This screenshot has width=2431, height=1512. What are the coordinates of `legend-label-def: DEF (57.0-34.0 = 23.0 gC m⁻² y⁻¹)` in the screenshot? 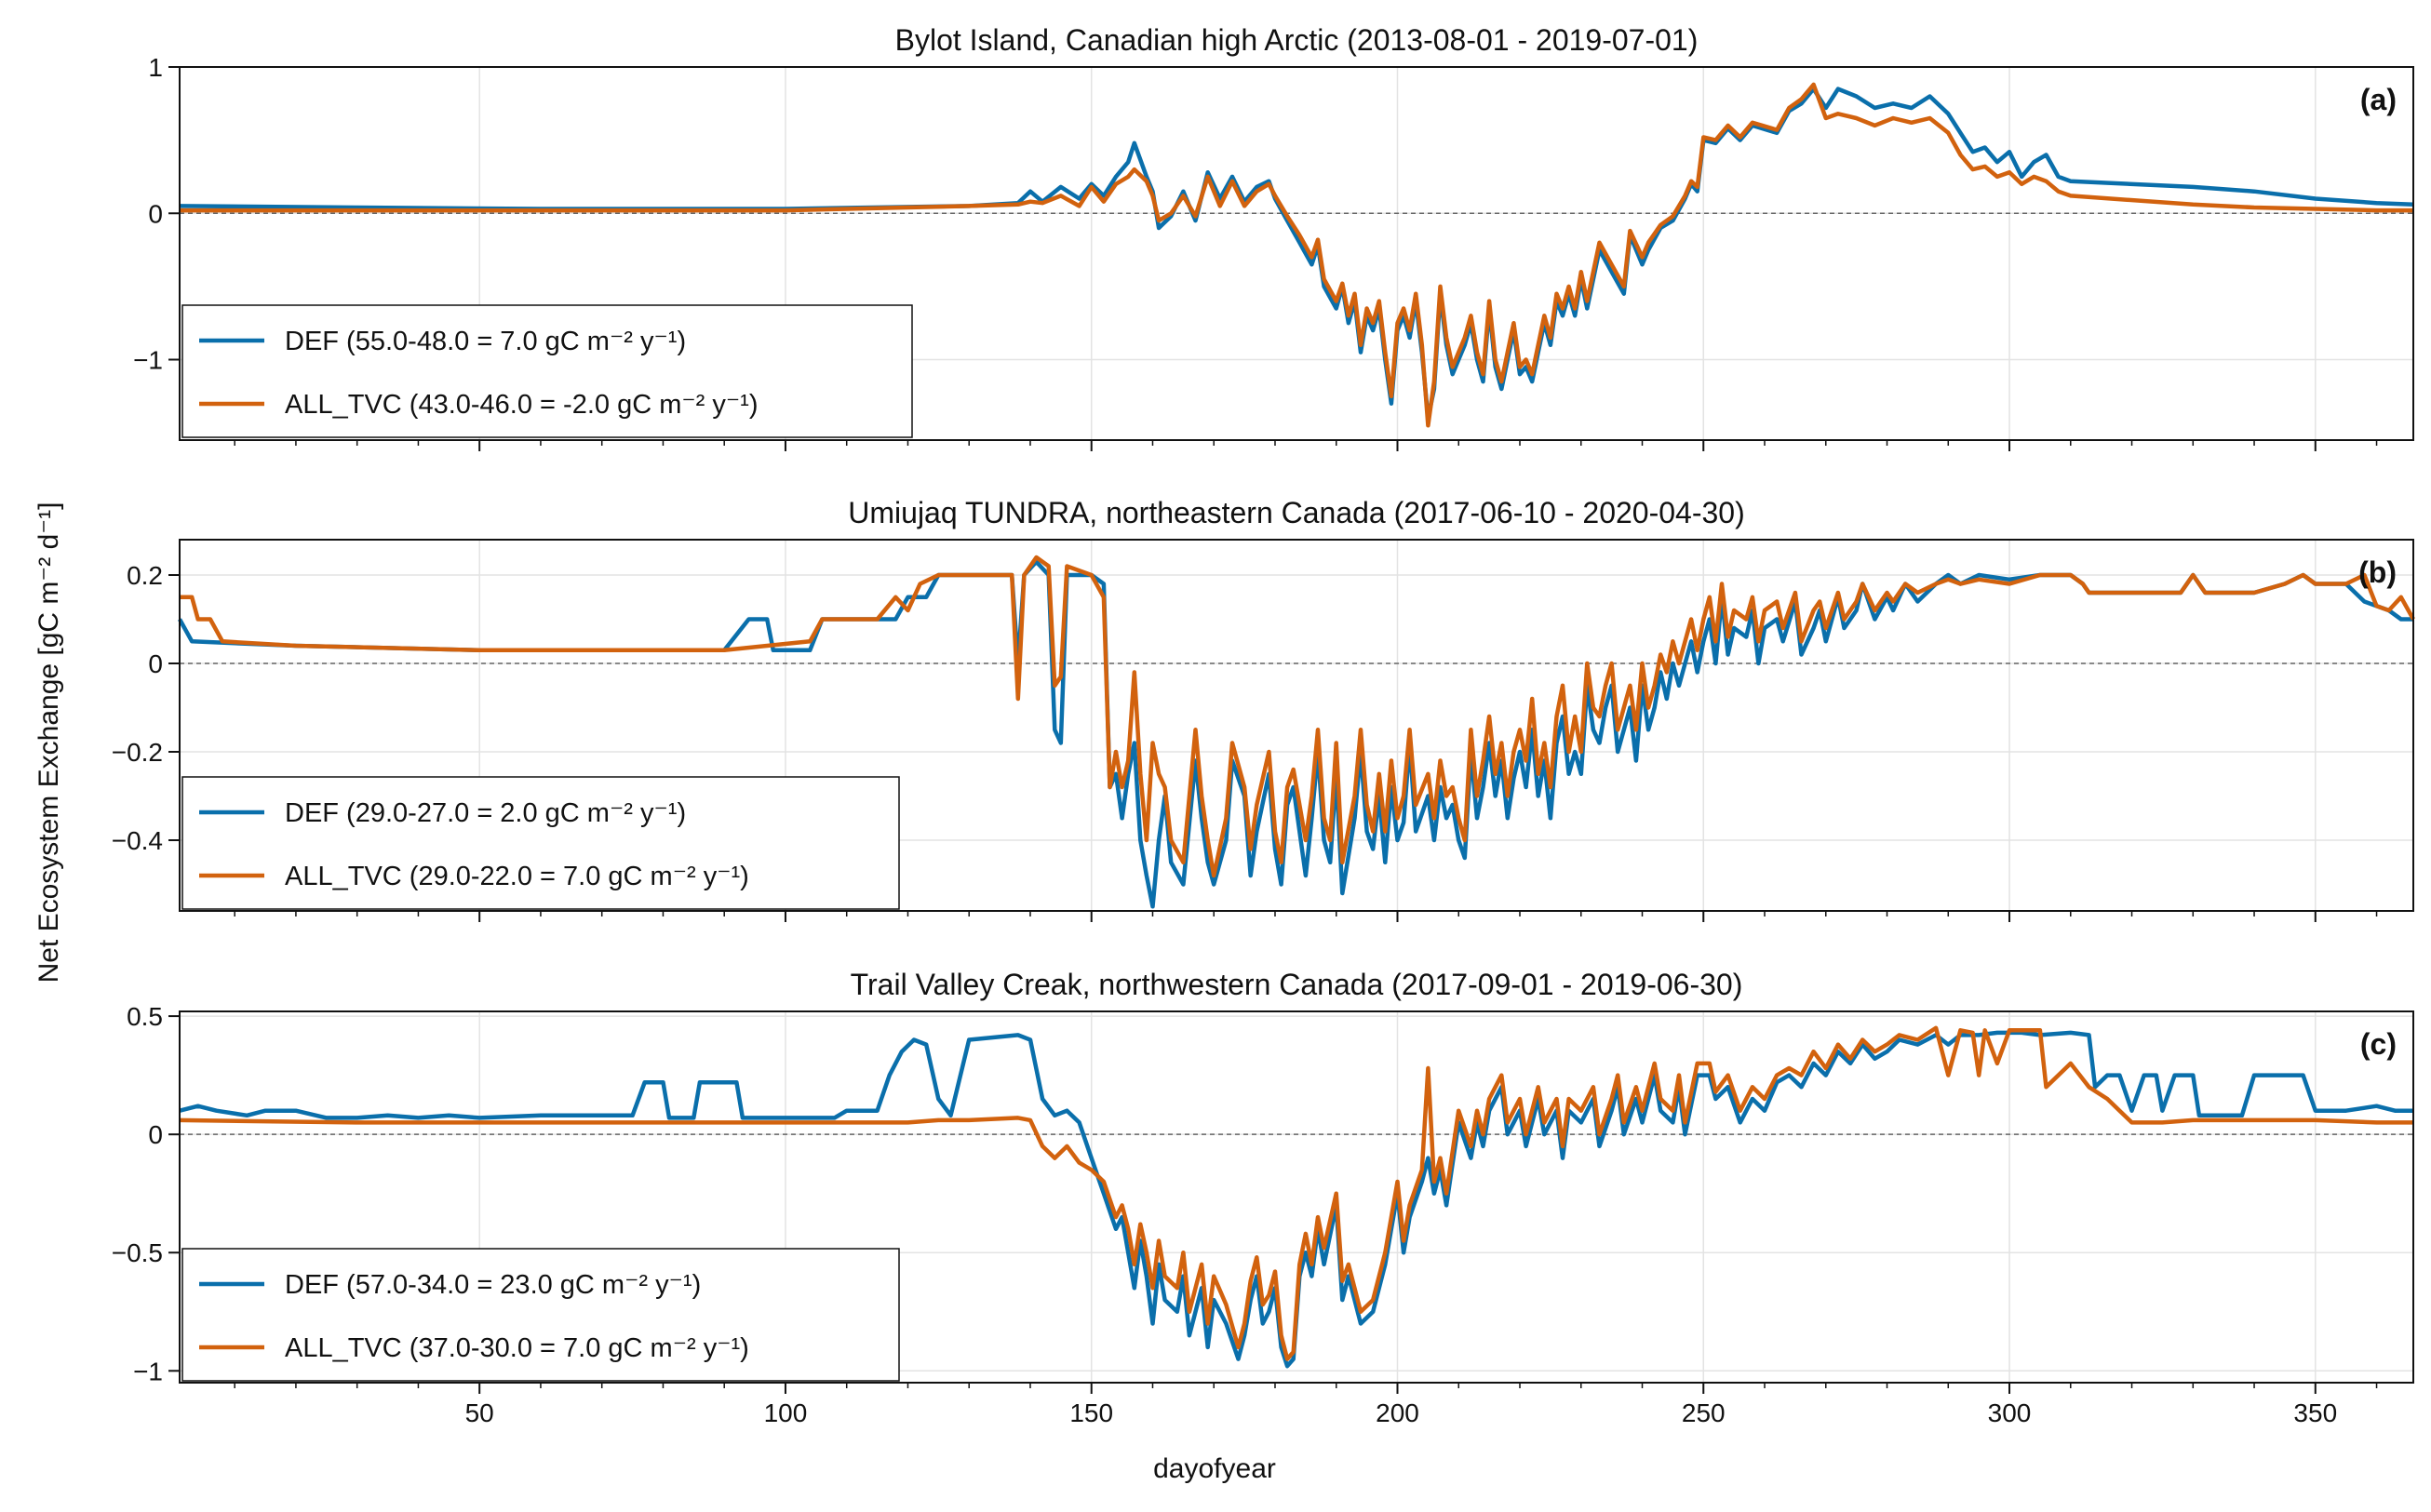 It's located at (493, 1285).